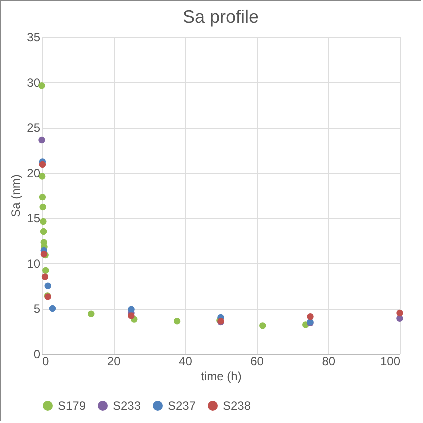  I want to click on x-axis-title: time (h), so click(221, 377).